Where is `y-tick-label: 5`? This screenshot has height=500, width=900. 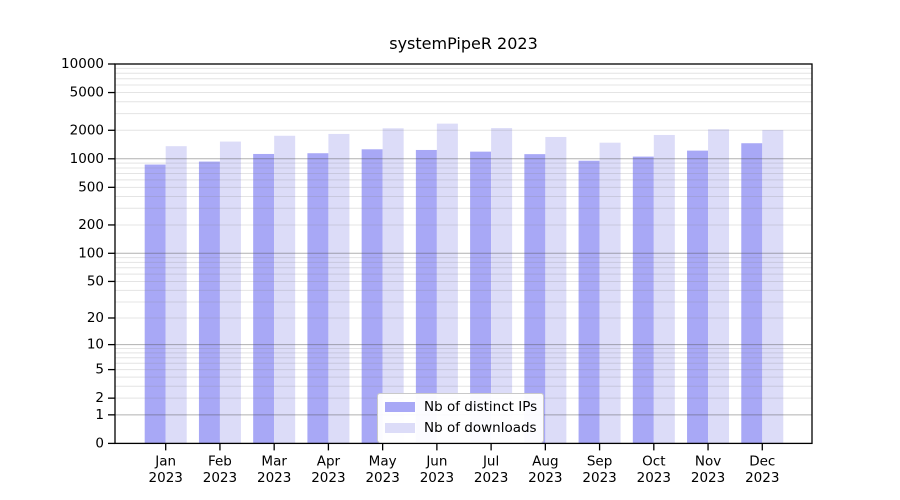
y-tick-label: 5 is located at coordinates (99, 370).